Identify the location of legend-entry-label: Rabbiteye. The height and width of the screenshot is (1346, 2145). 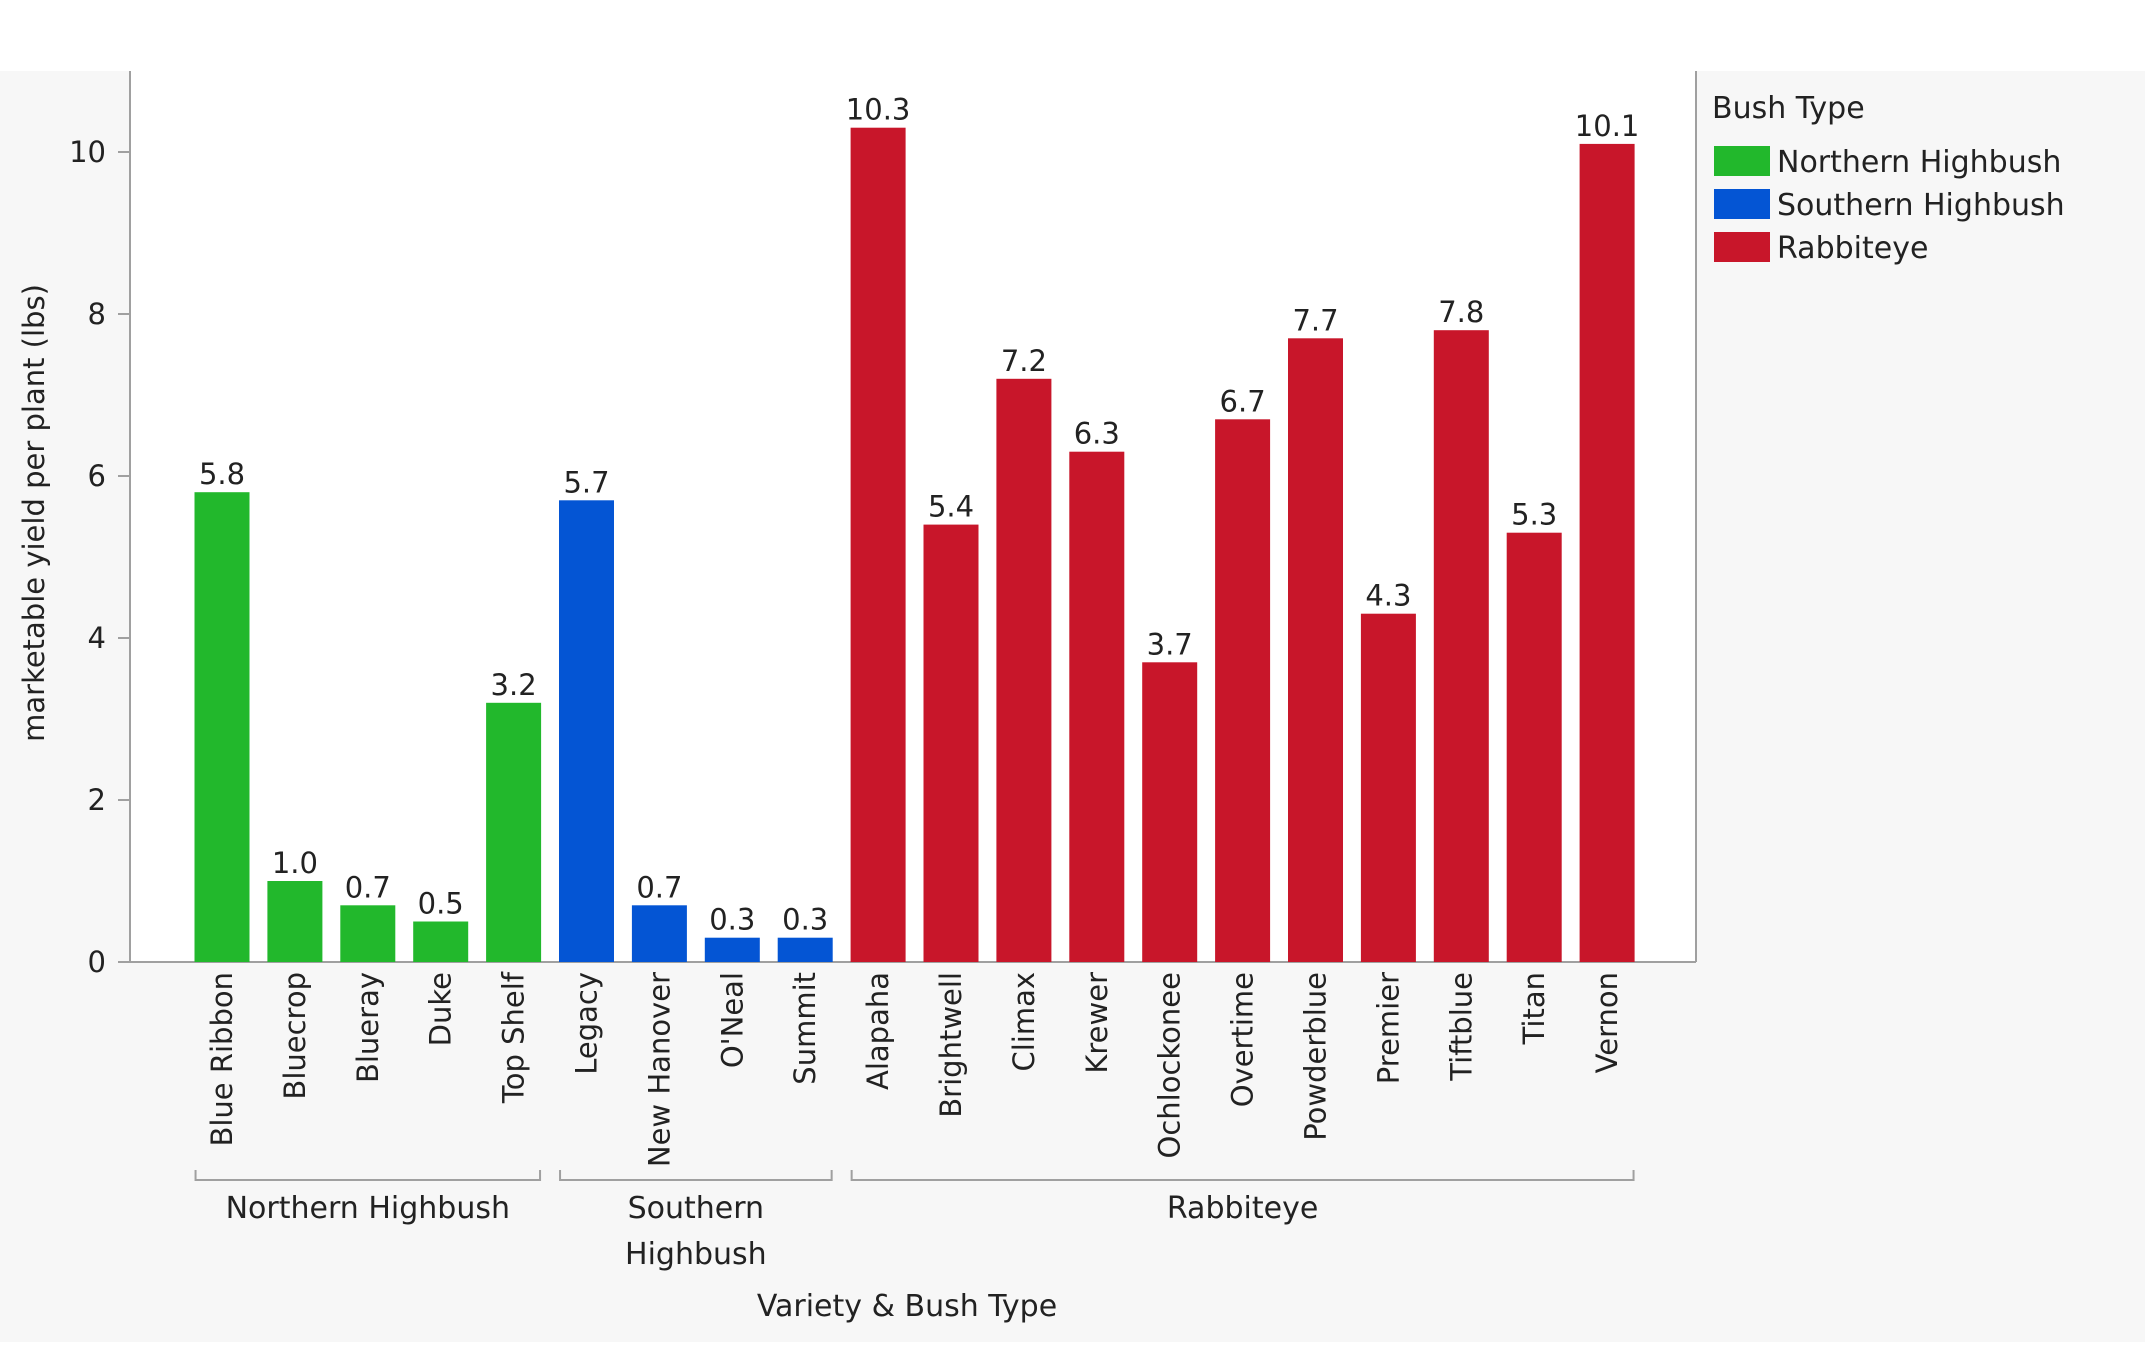
(1852, 248).